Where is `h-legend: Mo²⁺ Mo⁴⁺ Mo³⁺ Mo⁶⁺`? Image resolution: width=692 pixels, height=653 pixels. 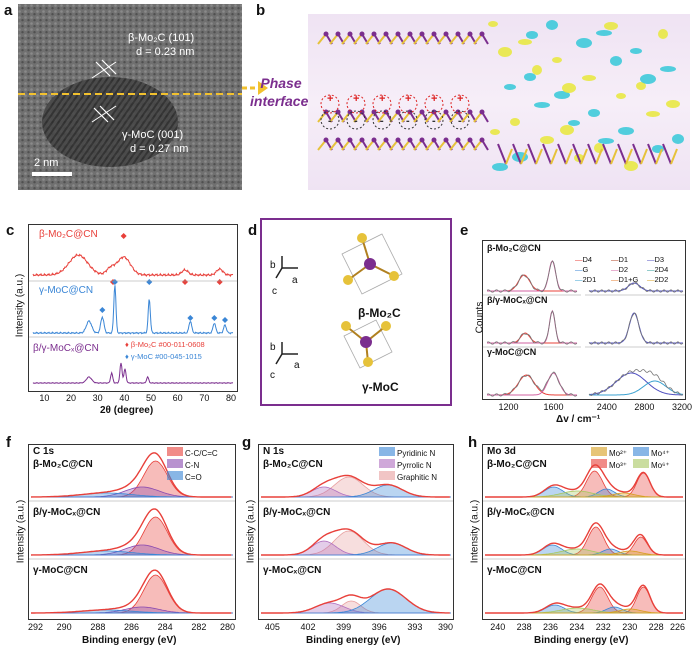 h-legend: Mo²⁺ Mo⁴⁺ Mo³⁺ Mo⁶⁺ is located at coordinates (637, 459).